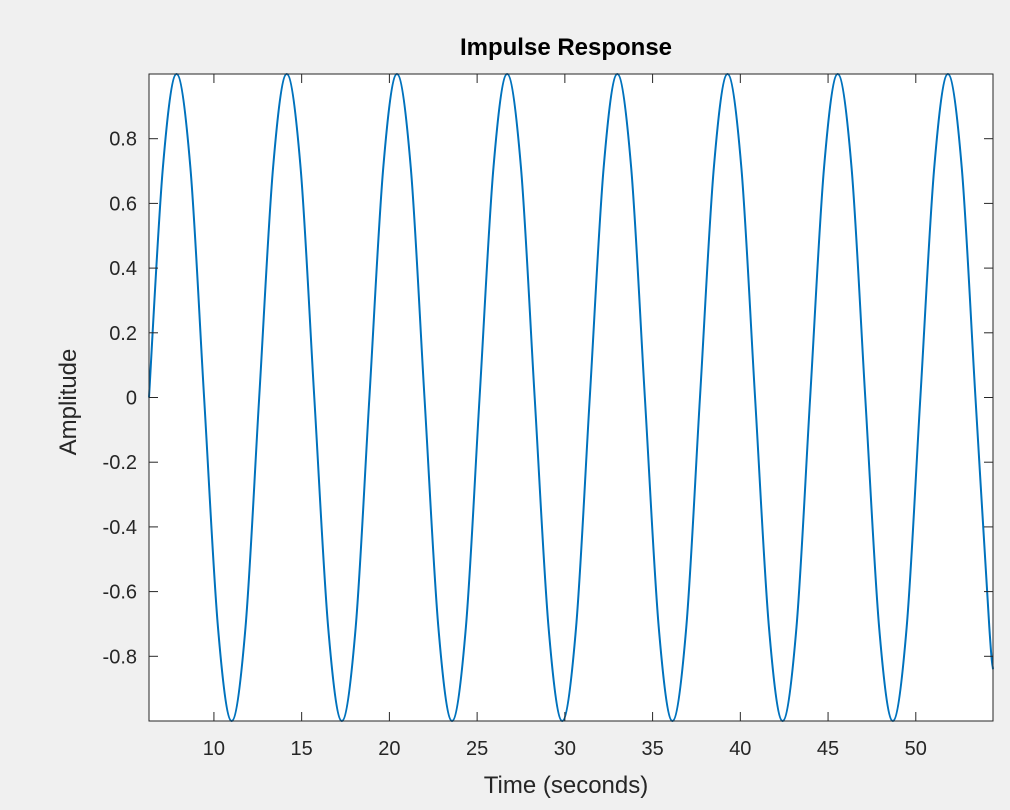  Describe the element at coordinates (740, 749) in the screenshot. I see `x-tick-label: 40` at that location.